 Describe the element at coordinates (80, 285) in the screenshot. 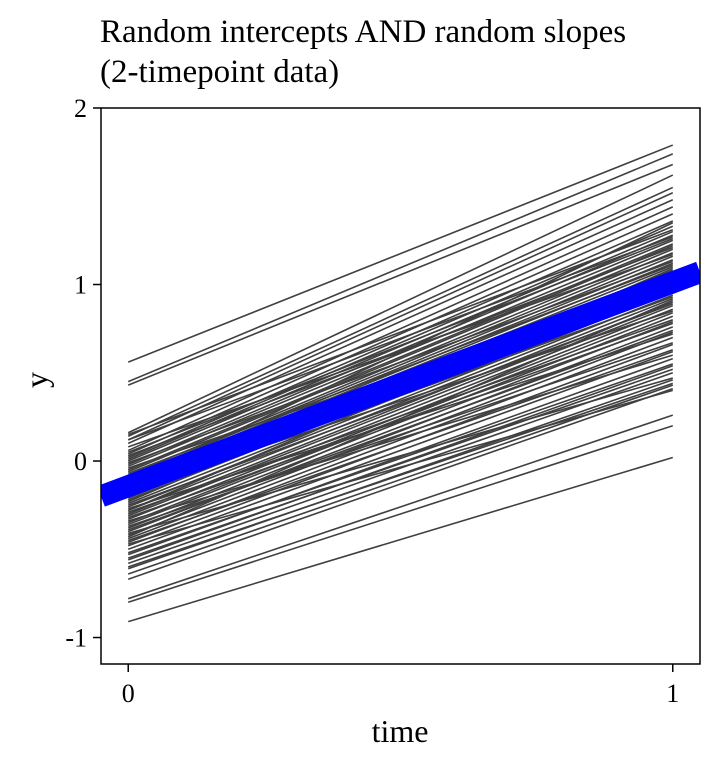

I see `y-tick-label-2: 1` at that location.